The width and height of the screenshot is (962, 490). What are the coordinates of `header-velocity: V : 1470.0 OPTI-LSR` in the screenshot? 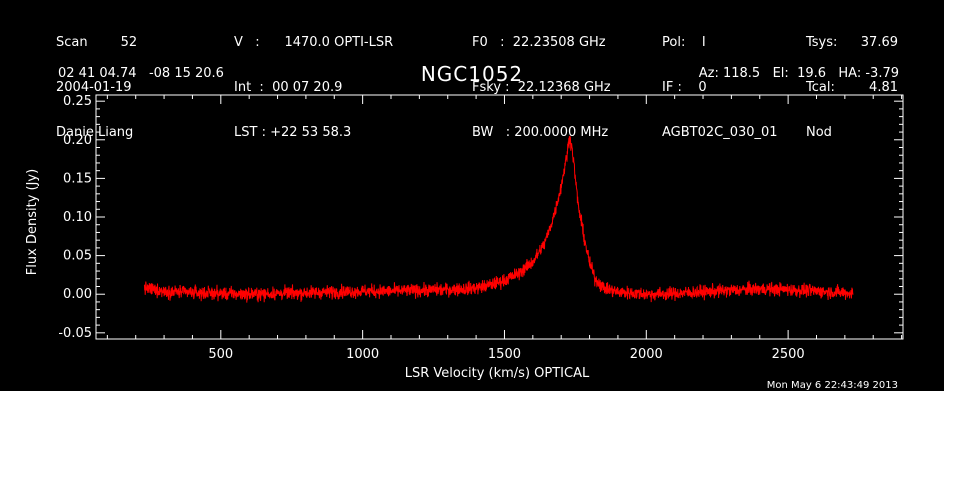 It's located at (314, 42).